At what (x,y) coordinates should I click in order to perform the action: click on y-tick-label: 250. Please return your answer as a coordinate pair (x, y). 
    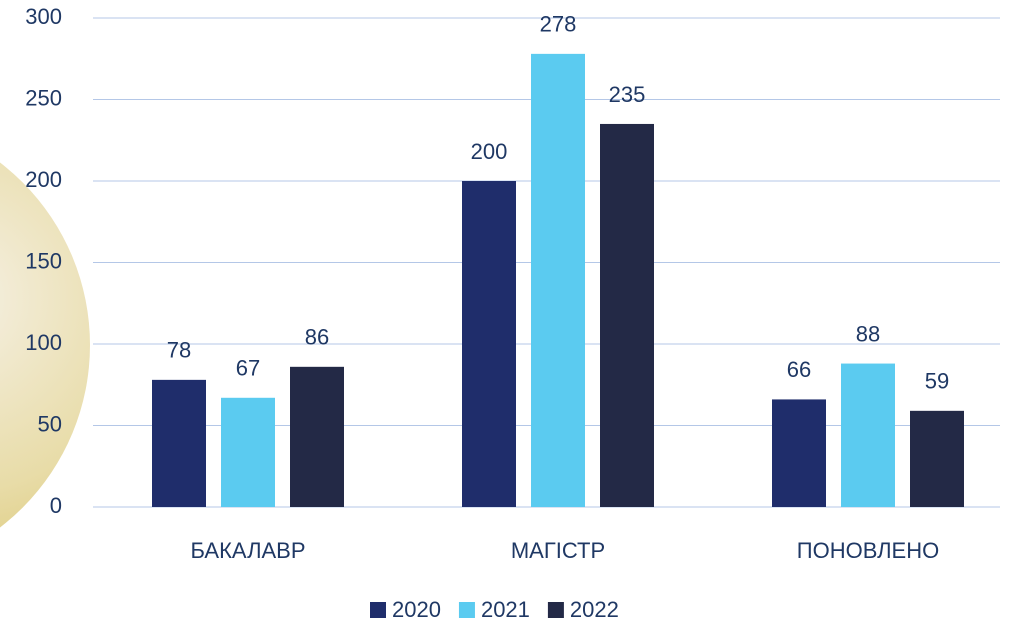
    Looking at the image, I should click on (43, 97).